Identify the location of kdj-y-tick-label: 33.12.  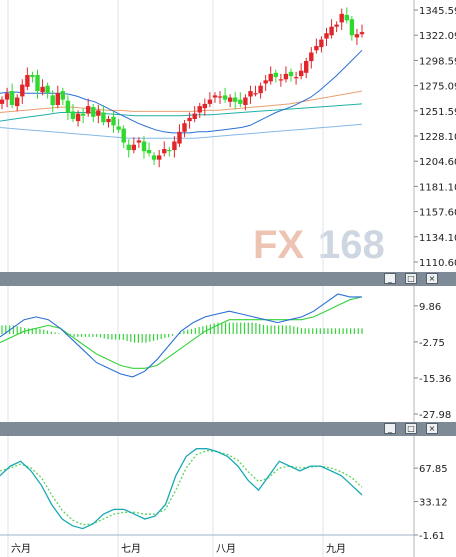
(433, 503).